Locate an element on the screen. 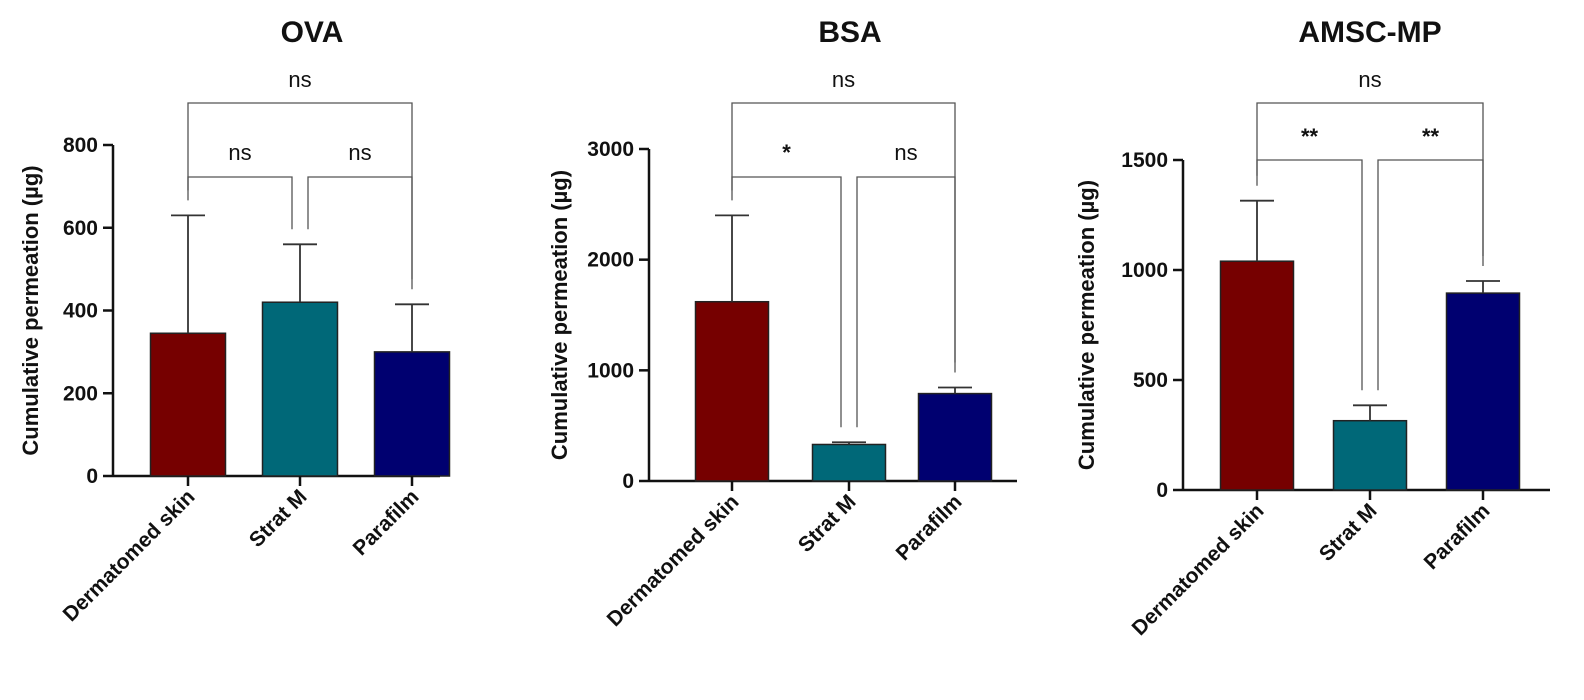  y-tick-label: 400 is located at coordinates (80, 311).